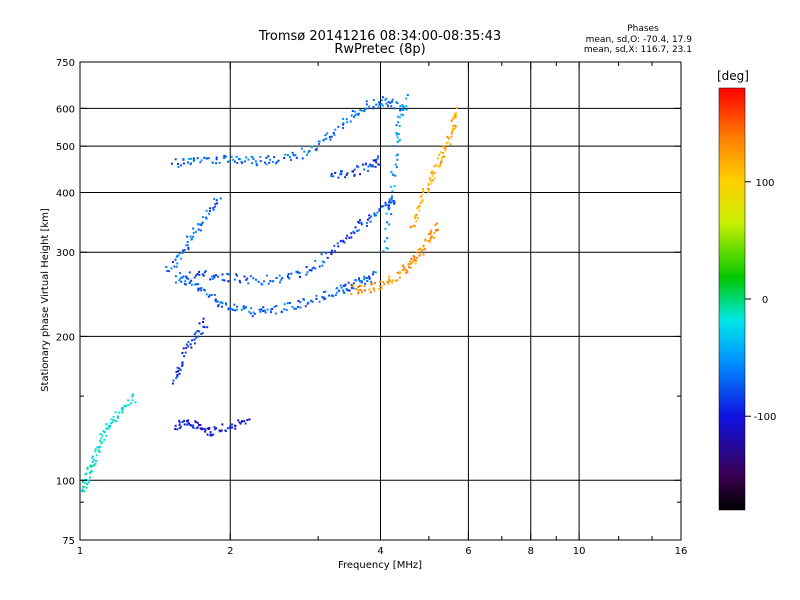 The height and width of the screenshot is (600, 800). I want to click on y-axis-label: Stationary phase Virtual Height [km], so click(45, 300).